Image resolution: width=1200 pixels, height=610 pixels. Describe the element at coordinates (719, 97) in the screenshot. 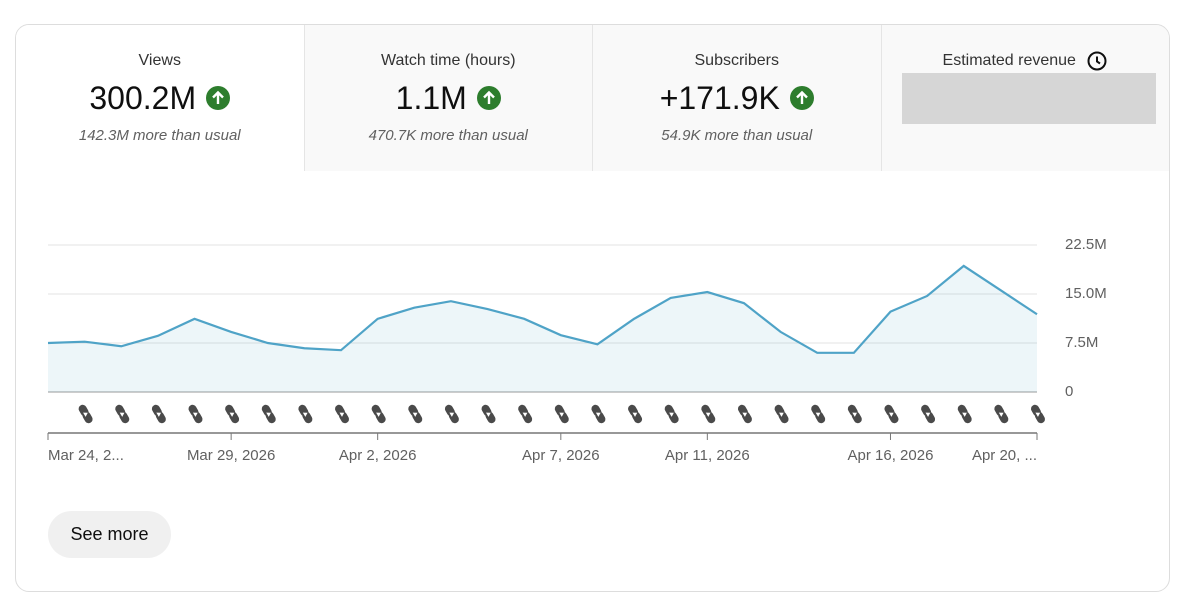

I see `metric-value: +171.9K` at that location.